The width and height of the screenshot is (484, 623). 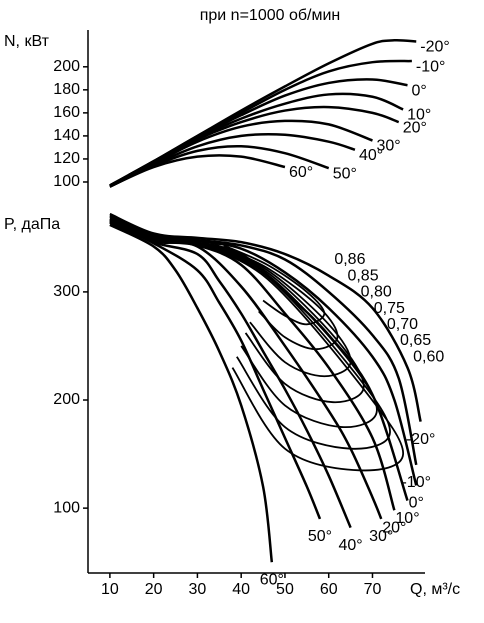 I want to click on x-tick-label: 10, so click(x=110, y=589).